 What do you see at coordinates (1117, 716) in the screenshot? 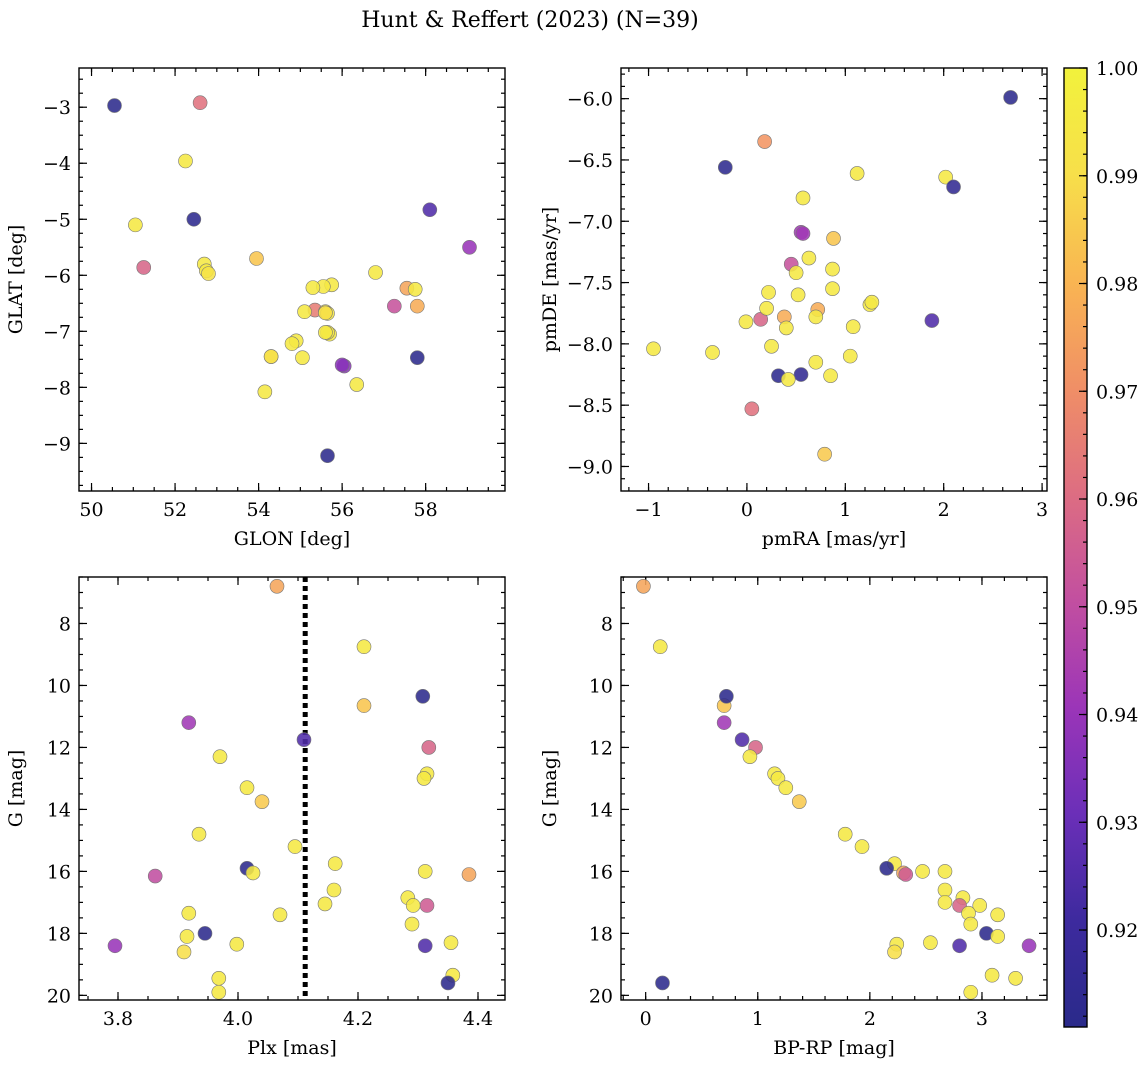
I see `colorbar-tick-label: 0.94` at bounding box center [1117, 716].